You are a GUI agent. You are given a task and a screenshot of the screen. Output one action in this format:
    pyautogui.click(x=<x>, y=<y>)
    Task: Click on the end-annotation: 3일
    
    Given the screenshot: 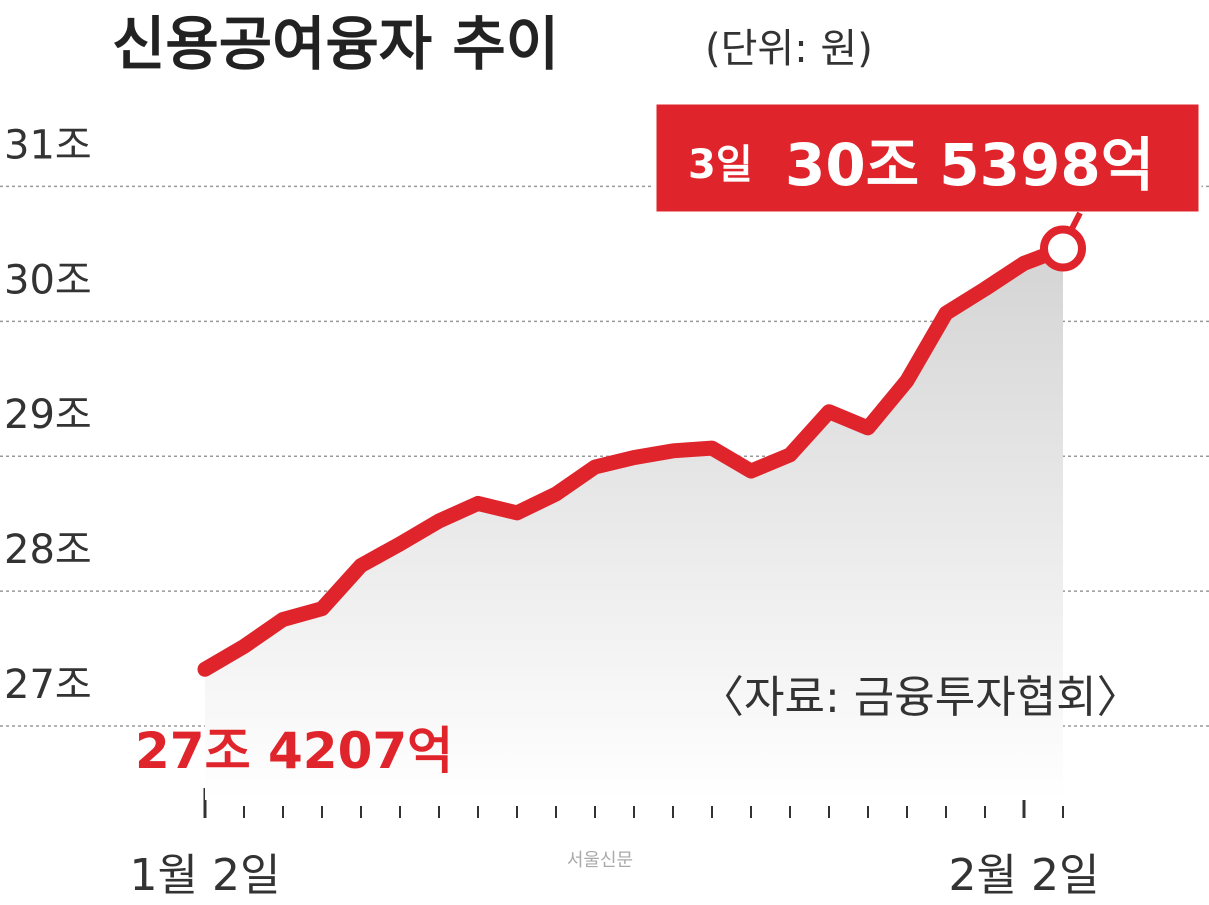 What is the action you would take?
    pyautogui.click(x=720, y=165)
    